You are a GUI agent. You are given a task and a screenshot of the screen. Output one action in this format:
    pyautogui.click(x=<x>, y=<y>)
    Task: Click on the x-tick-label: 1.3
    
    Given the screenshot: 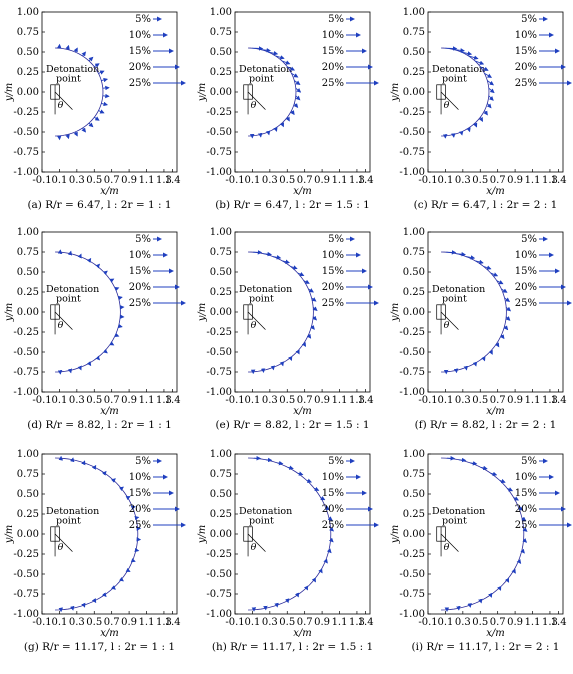 What is the action you would take?
    pyautogui.click(x=357, y=622)
    